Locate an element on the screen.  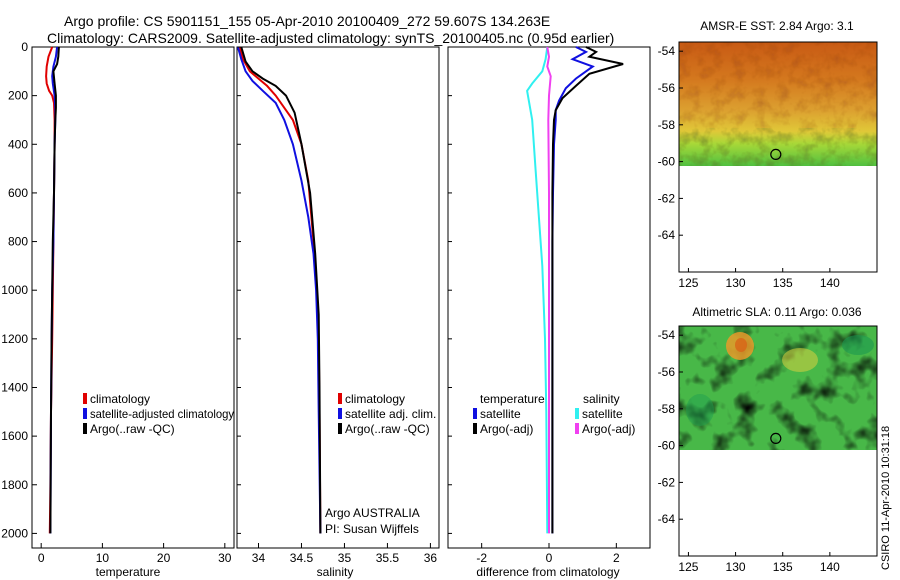
y-tick-label: 1000 is located at coordinates (14, 290).